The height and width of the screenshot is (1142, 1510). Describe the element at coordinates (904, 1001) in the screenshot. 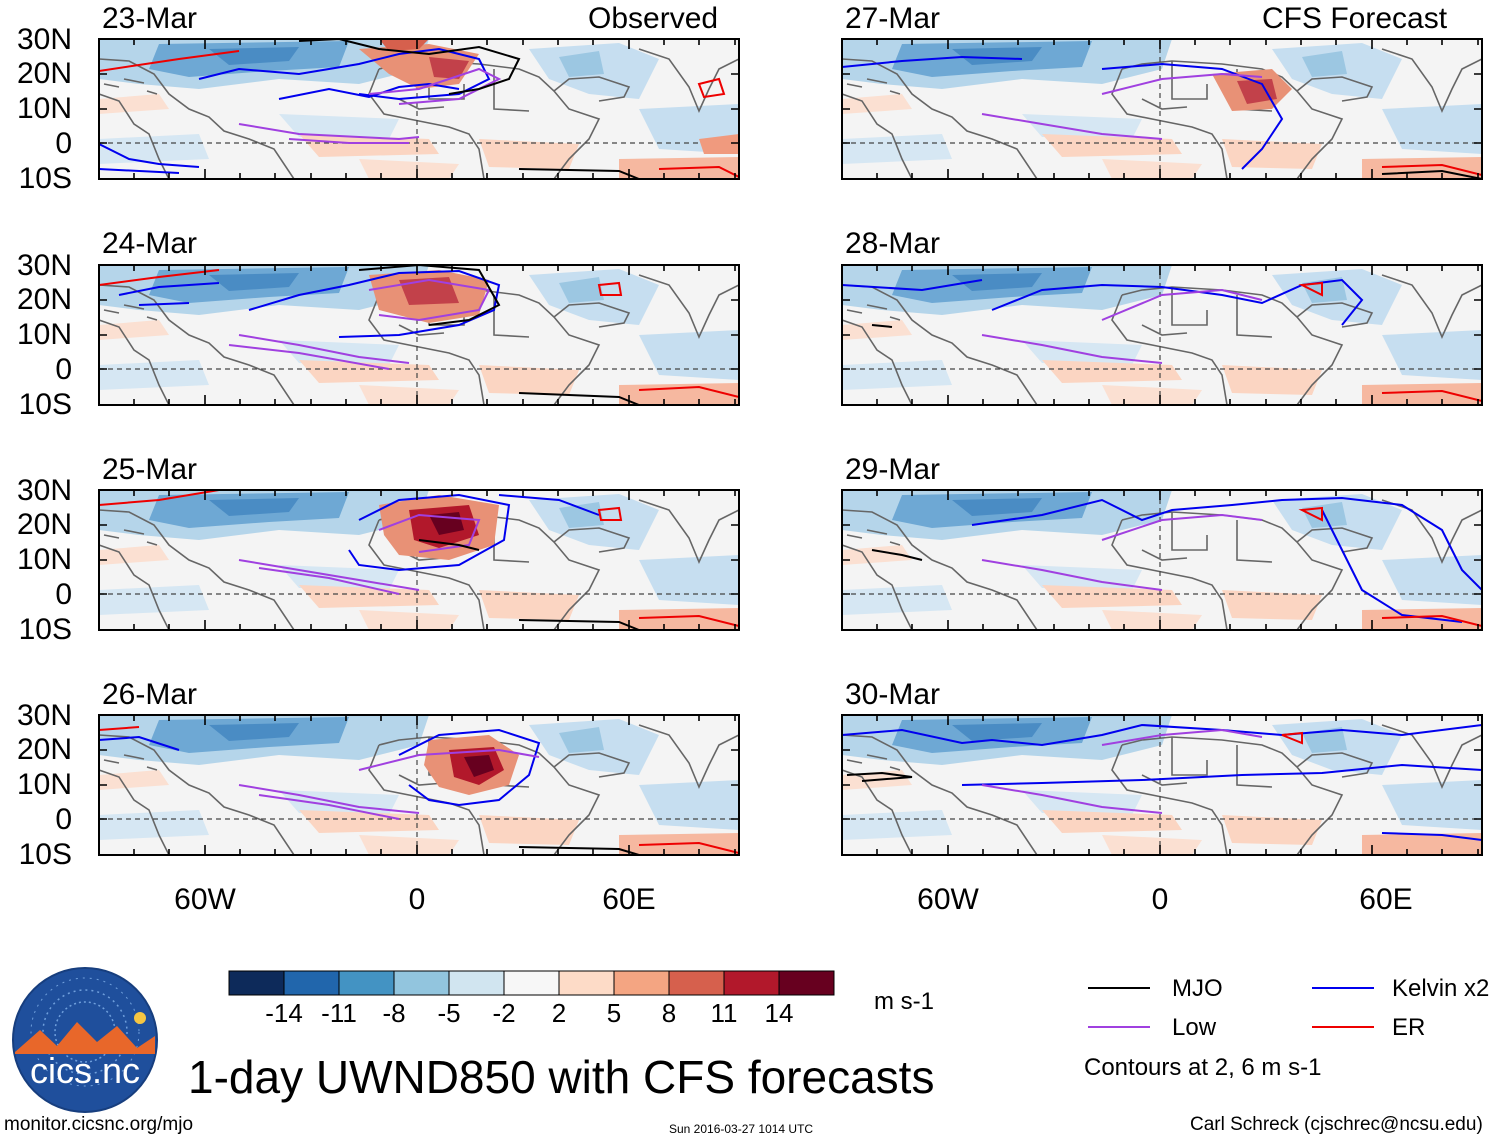

I see `colorbar-unit: m s-1` at that location.